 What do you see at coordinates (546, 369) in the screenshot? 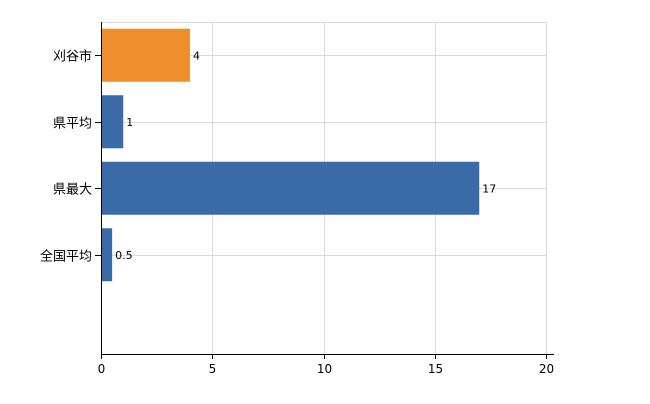
I see `x-tick-label: 20` at bounding box center [546, 369].